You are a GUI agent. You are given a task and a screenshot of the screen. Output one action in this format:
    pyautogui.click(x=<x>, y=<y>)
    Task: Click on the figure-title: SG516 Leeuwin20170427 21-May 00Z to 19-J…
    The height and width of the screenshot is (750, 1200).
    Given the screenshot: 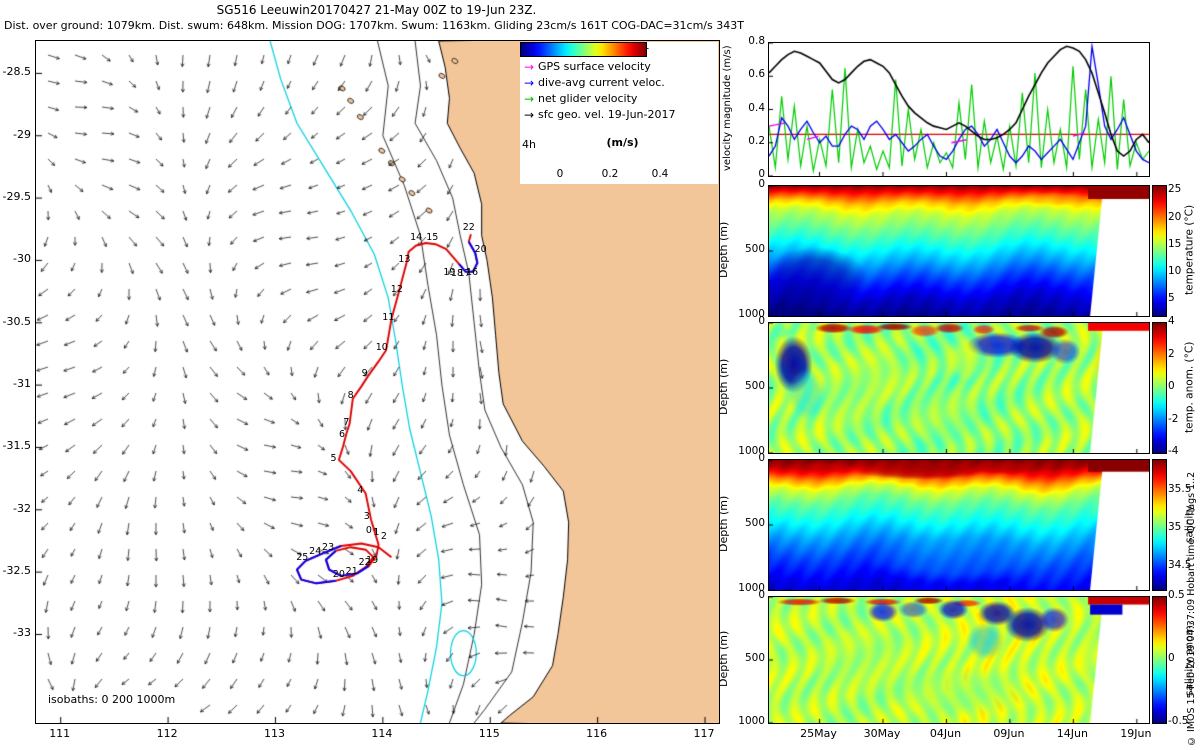 What is the action you would take?
    pyautogui.click(x=376, y=10)
    